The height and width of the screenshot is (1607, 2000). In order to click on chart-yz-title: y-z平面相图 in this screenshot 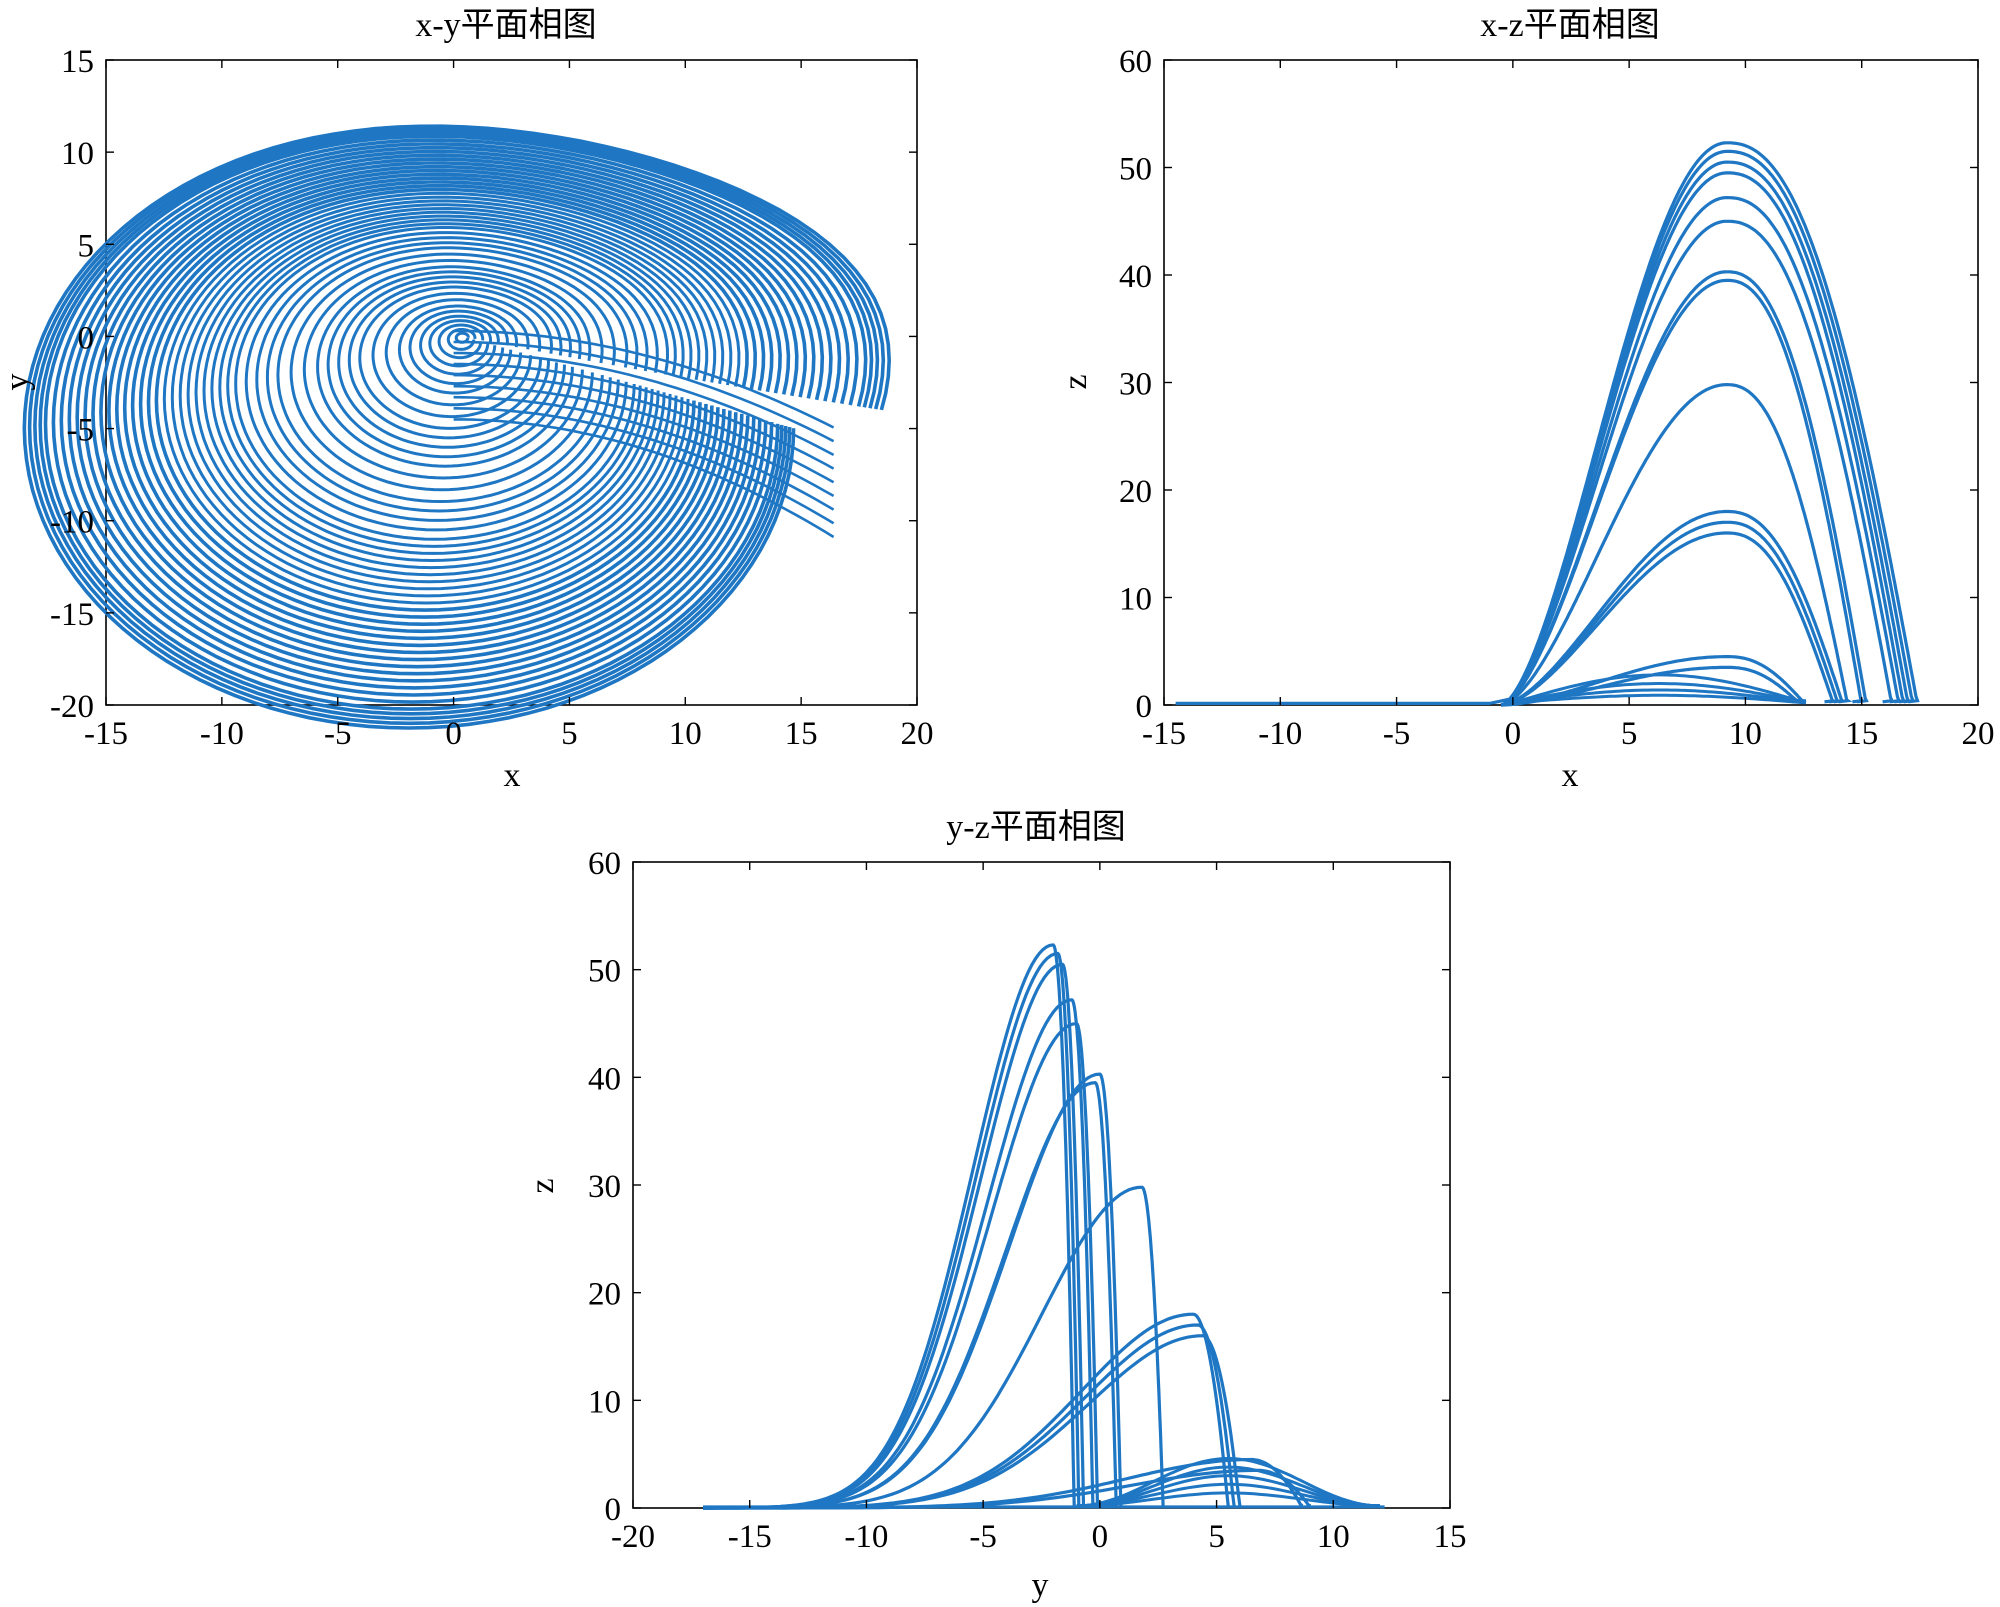, I will do `click(1035, 827)`.